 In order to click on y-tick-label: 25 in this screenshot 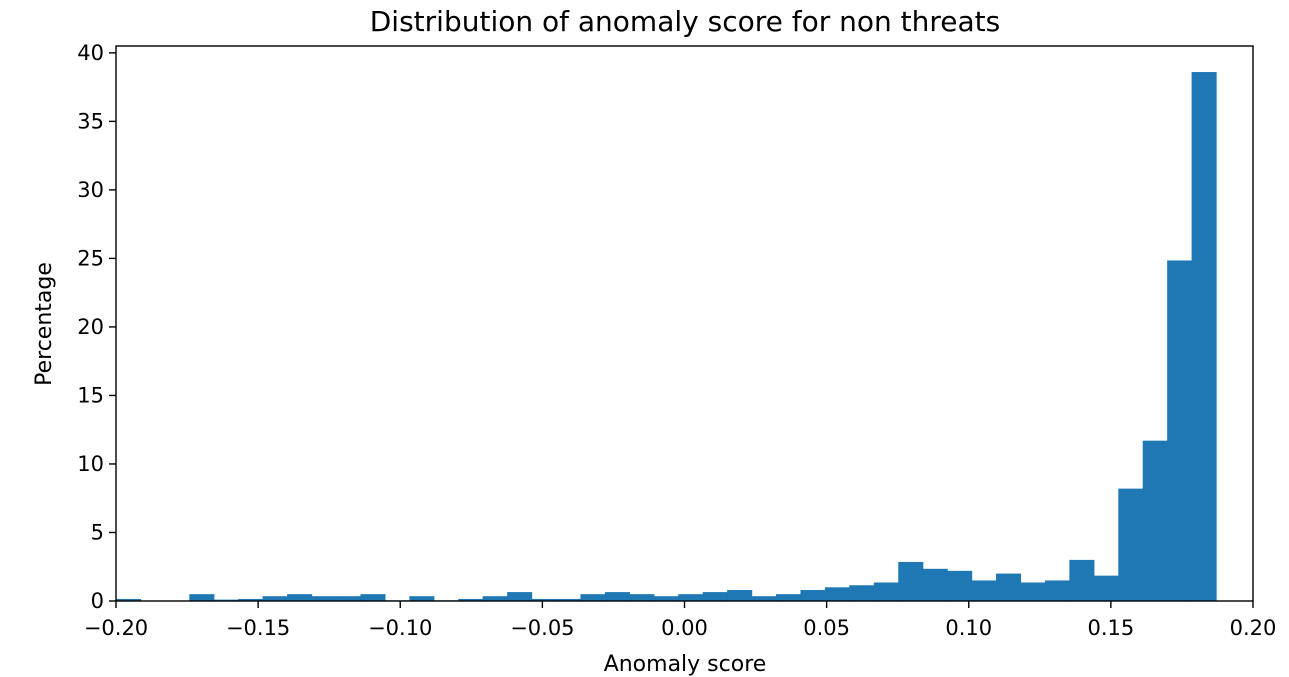, I will do `click(90, 258)`.